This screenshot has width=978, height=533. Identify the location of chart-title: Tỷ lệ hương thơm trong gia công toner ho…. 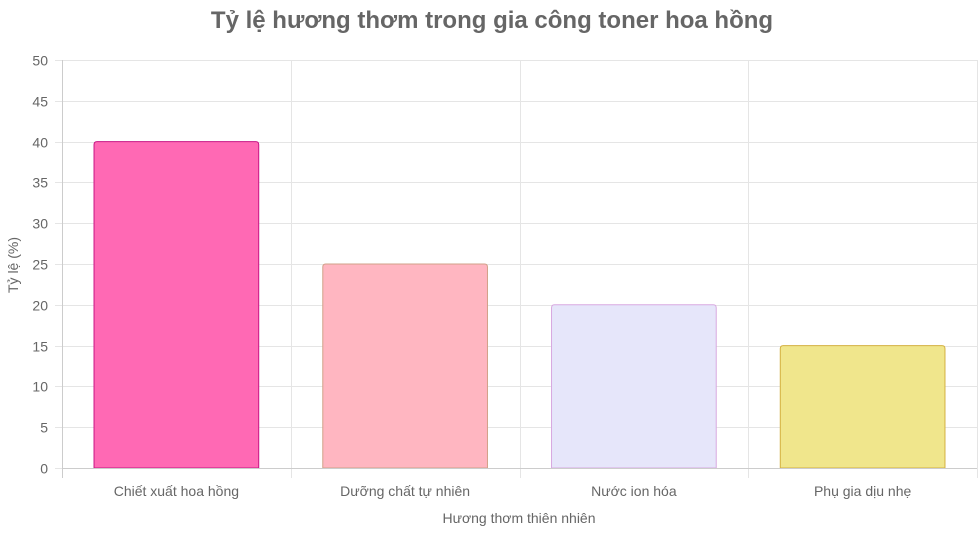
(492, 20).